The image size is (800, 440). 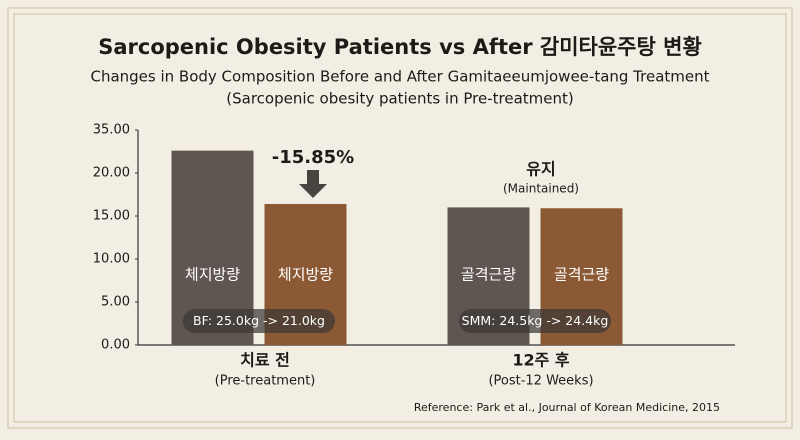 I want to click on y-tick-label: 35.00, so click(x=111, y=130).